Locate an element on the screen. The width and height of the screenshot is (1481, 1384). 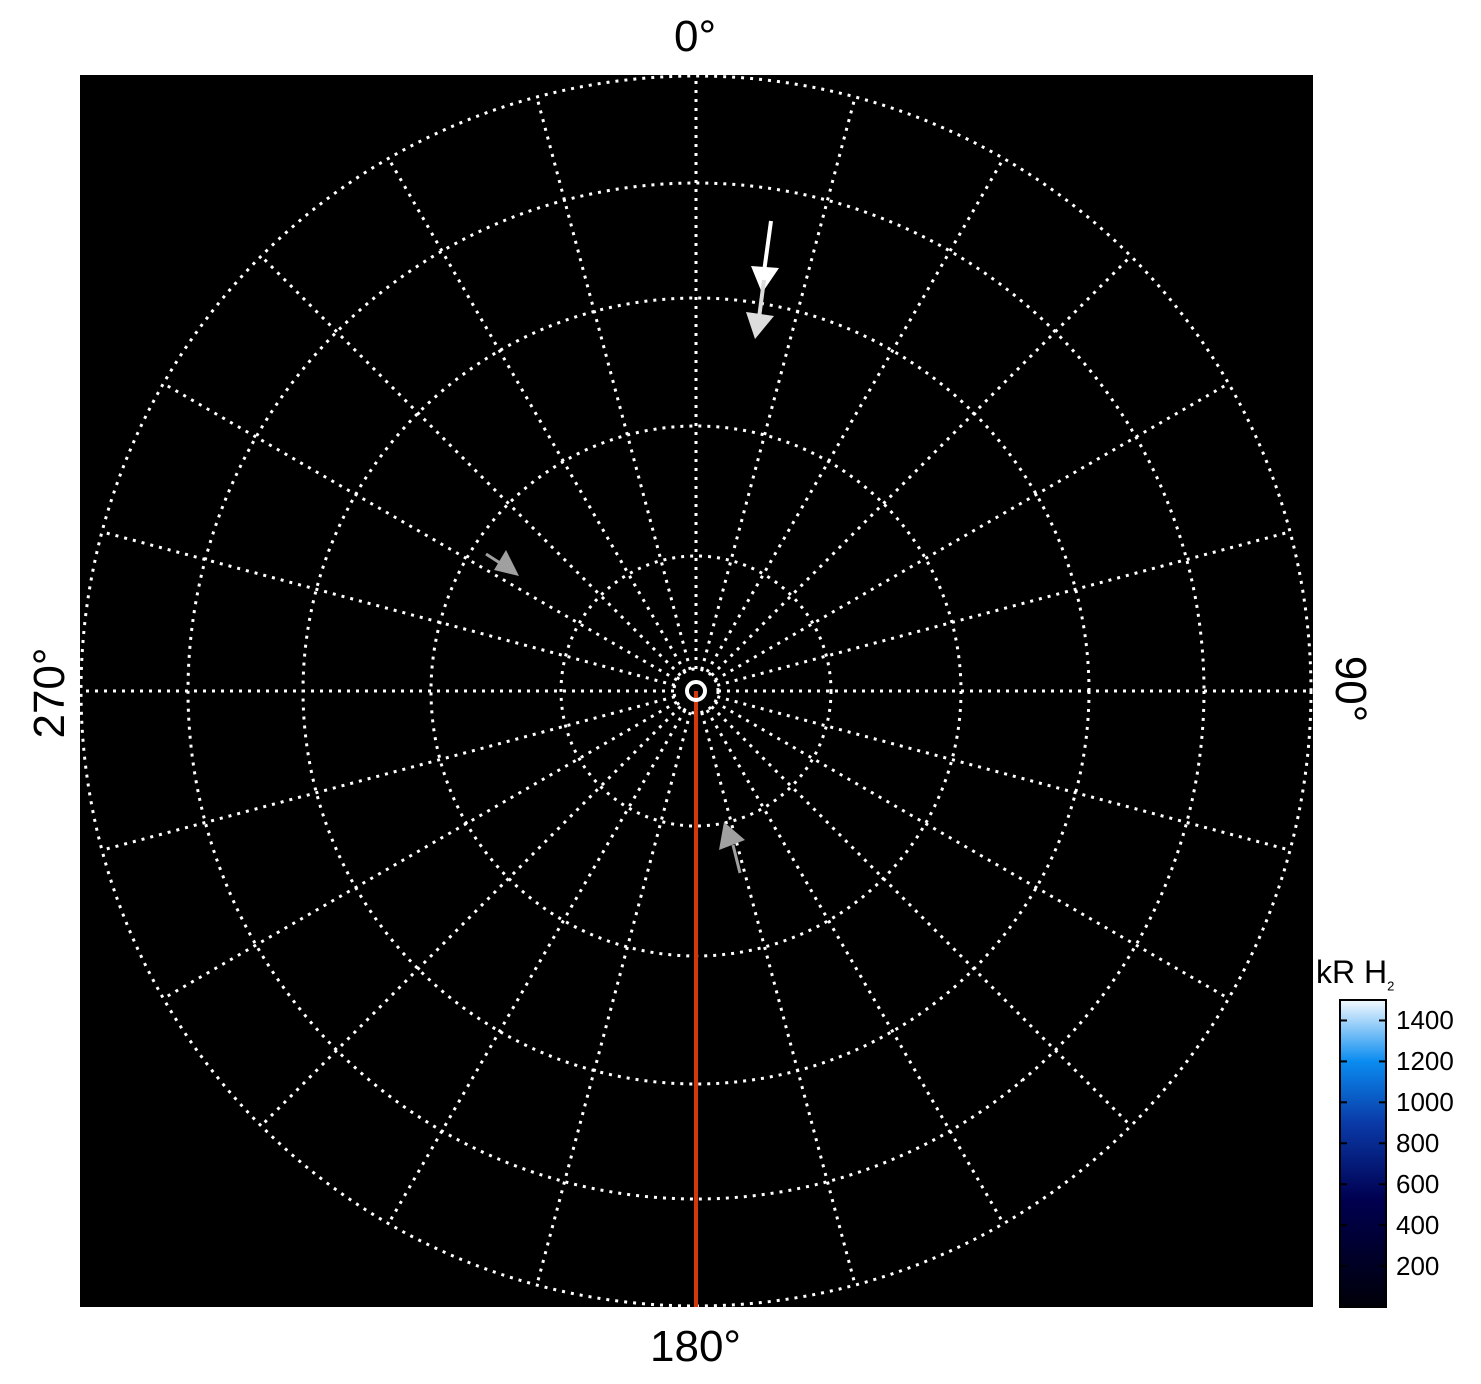
colorbar-tick-label: 1000 is located at coordinates (1425, 1102).